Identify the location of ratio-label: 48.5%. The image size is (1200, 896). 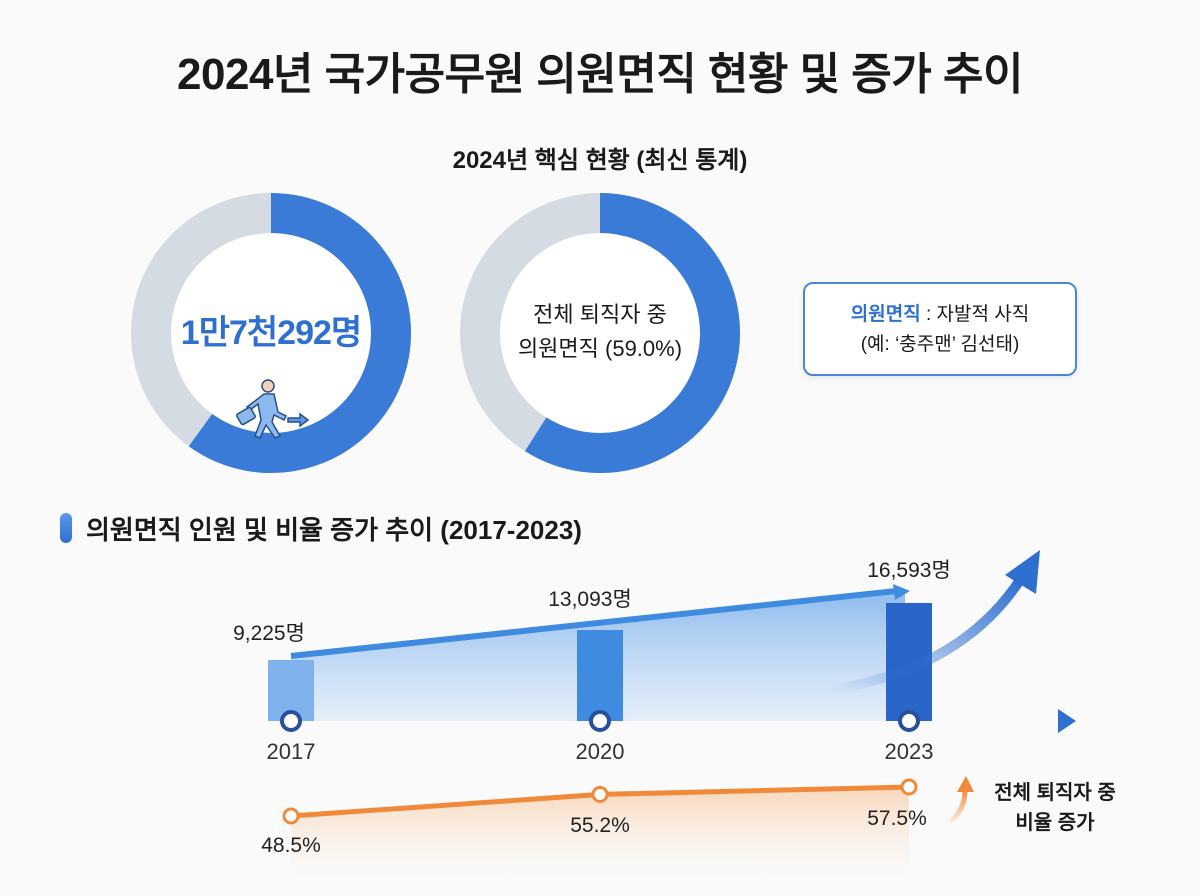
(291, 845).